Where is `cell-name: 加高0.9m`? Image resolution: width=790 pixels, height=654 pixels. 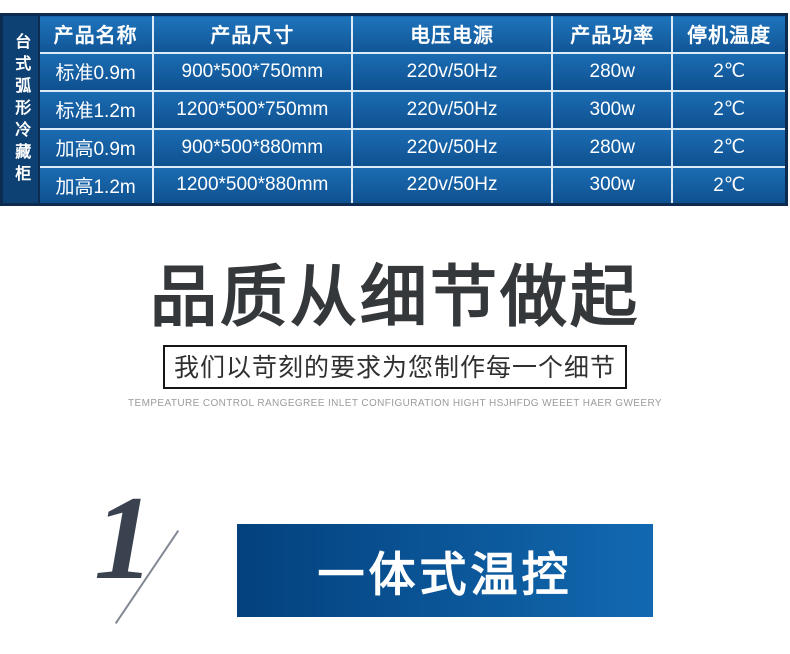 cell-name: 加高0.9m is located at coordinates (95, 147).